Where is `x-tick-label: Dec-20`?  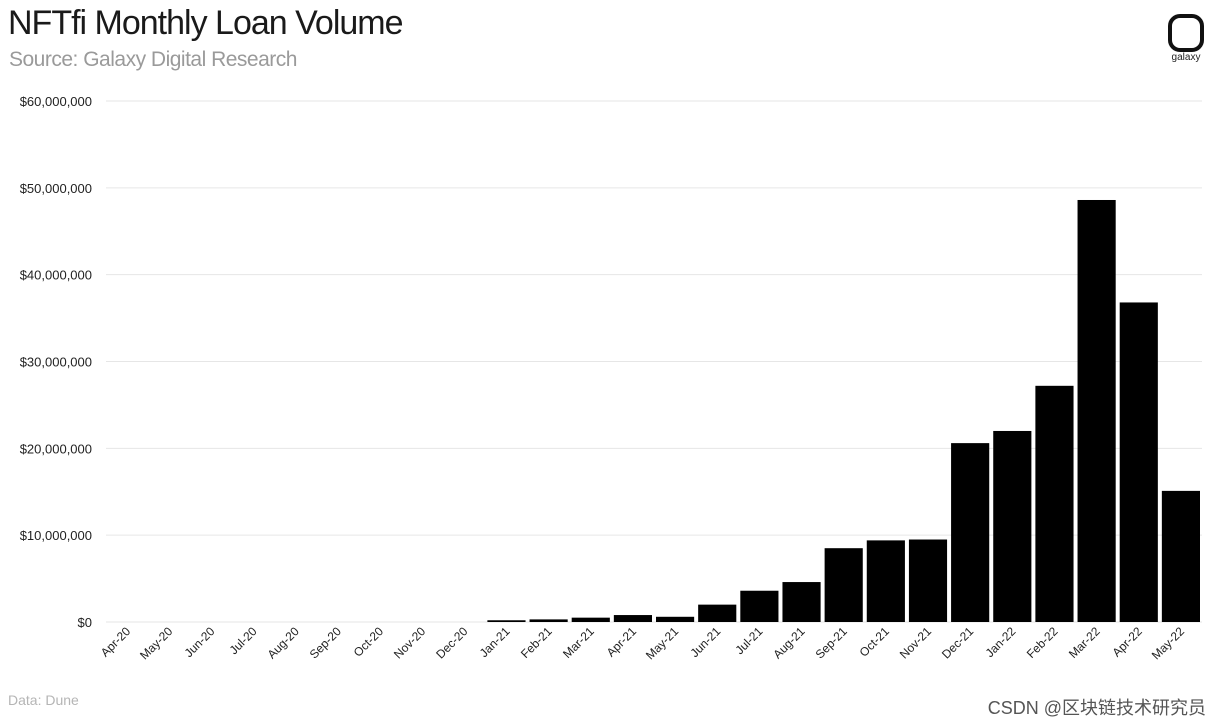
x-tick-label: Dec-20 is located at coordinates (451, 642).